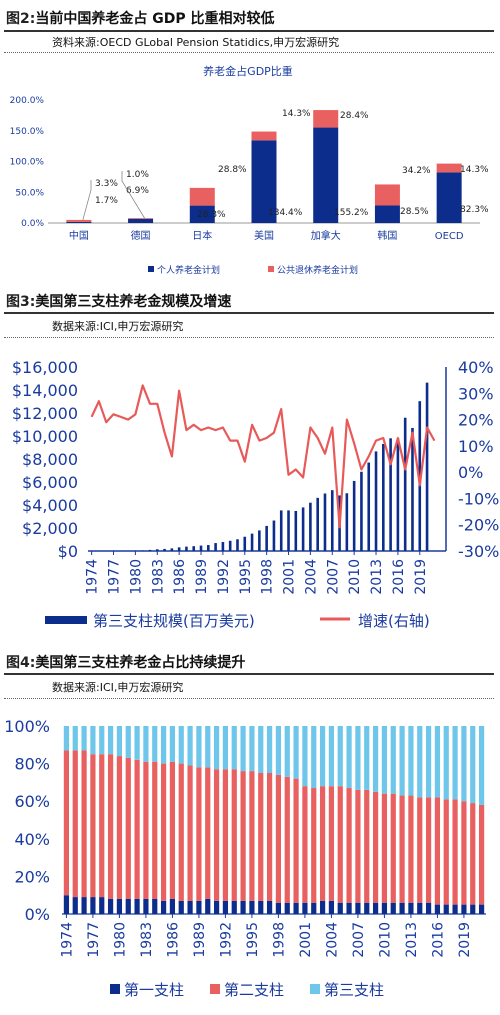  I want to click on y-tick-label: 0.0%, so click(32, 224).